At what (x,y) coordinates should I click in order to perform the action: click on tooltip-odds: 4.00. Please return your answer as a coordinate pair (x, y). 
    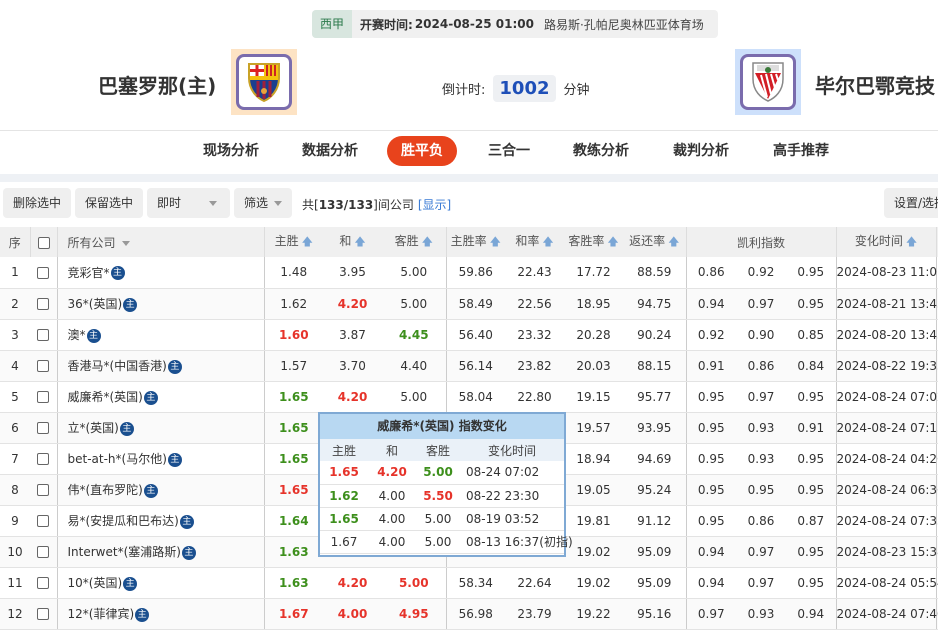
    Looking at the image, I should click on (392, 542).